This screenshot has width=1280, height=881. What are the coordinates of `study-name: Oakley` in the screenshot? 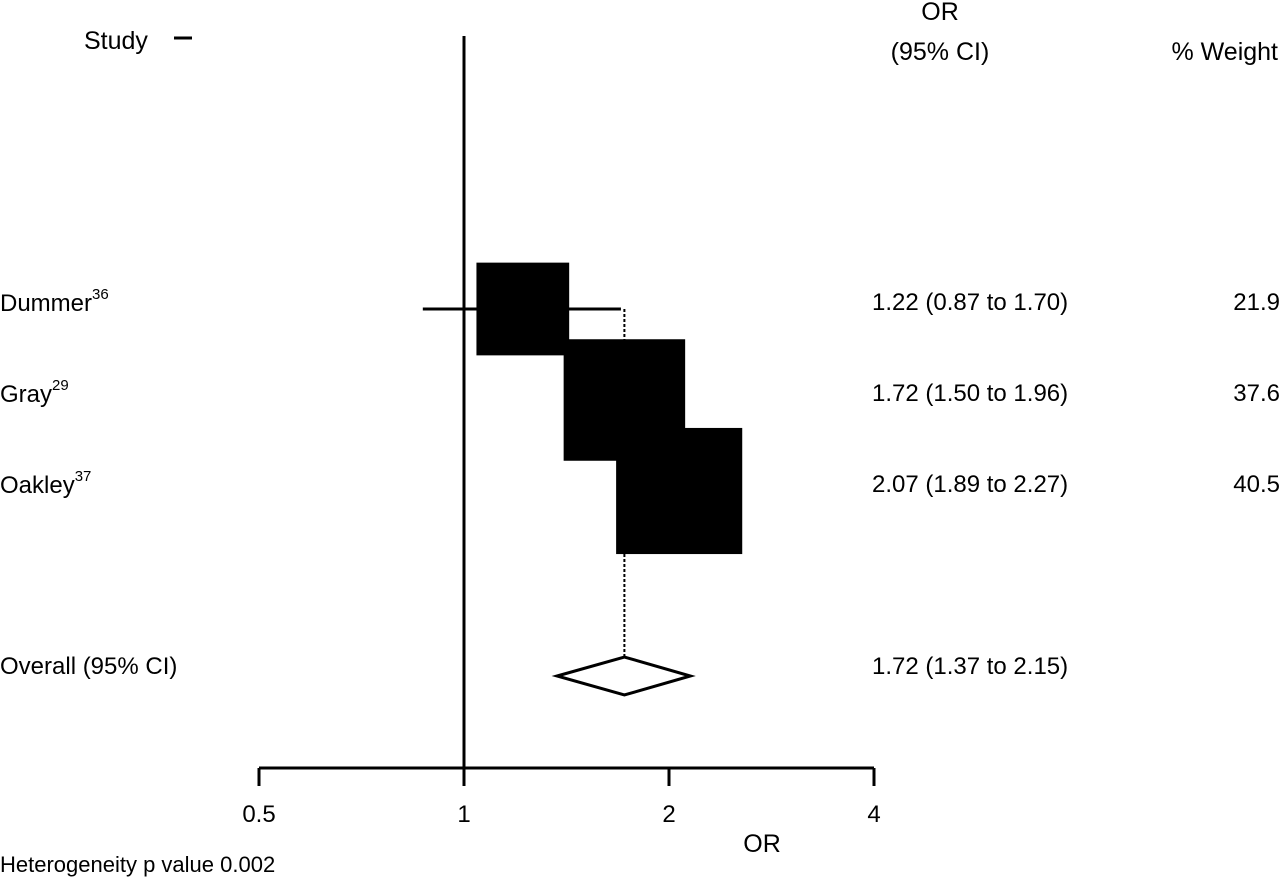 It's located at (37, 485).